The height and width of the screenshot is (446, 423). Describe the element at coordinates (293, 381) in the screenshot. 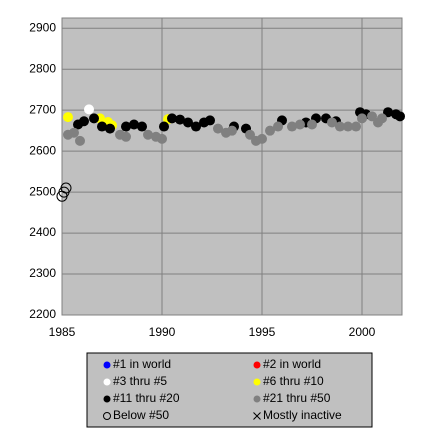

I see `legend-label: #6 thru #10` at that location.